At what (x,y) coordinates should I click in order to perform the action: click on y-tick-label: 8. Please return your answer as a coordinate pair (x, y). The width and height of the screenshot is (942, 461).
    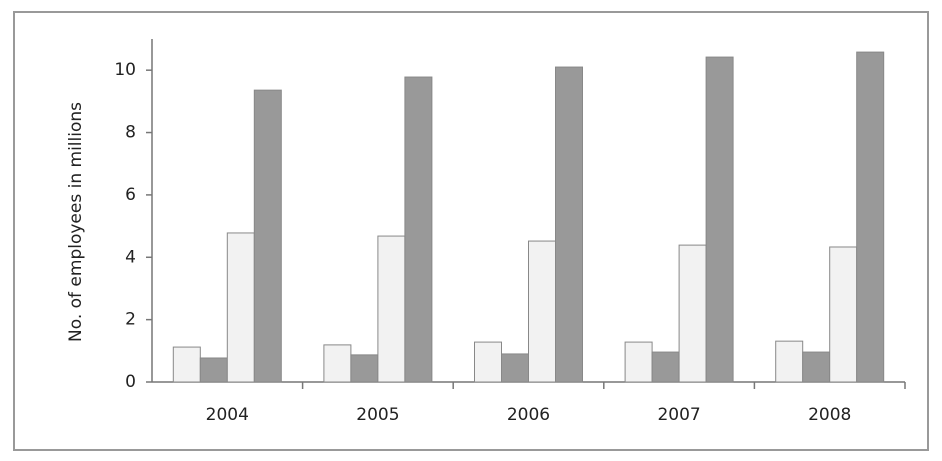
    Looking at the image, I should click on (130, 133).